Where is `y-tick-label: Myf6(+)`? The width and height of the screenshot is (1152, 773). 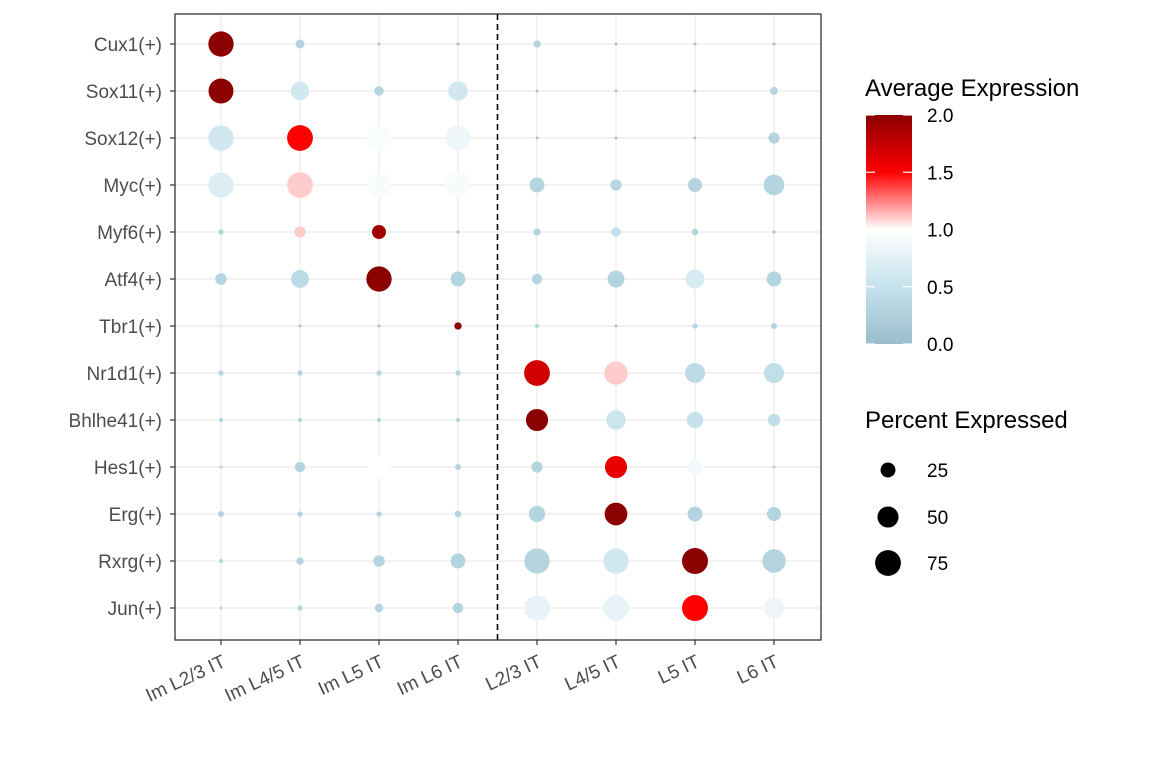 y-tick-label: Myf6(+) is located at coordinates (129, 233).